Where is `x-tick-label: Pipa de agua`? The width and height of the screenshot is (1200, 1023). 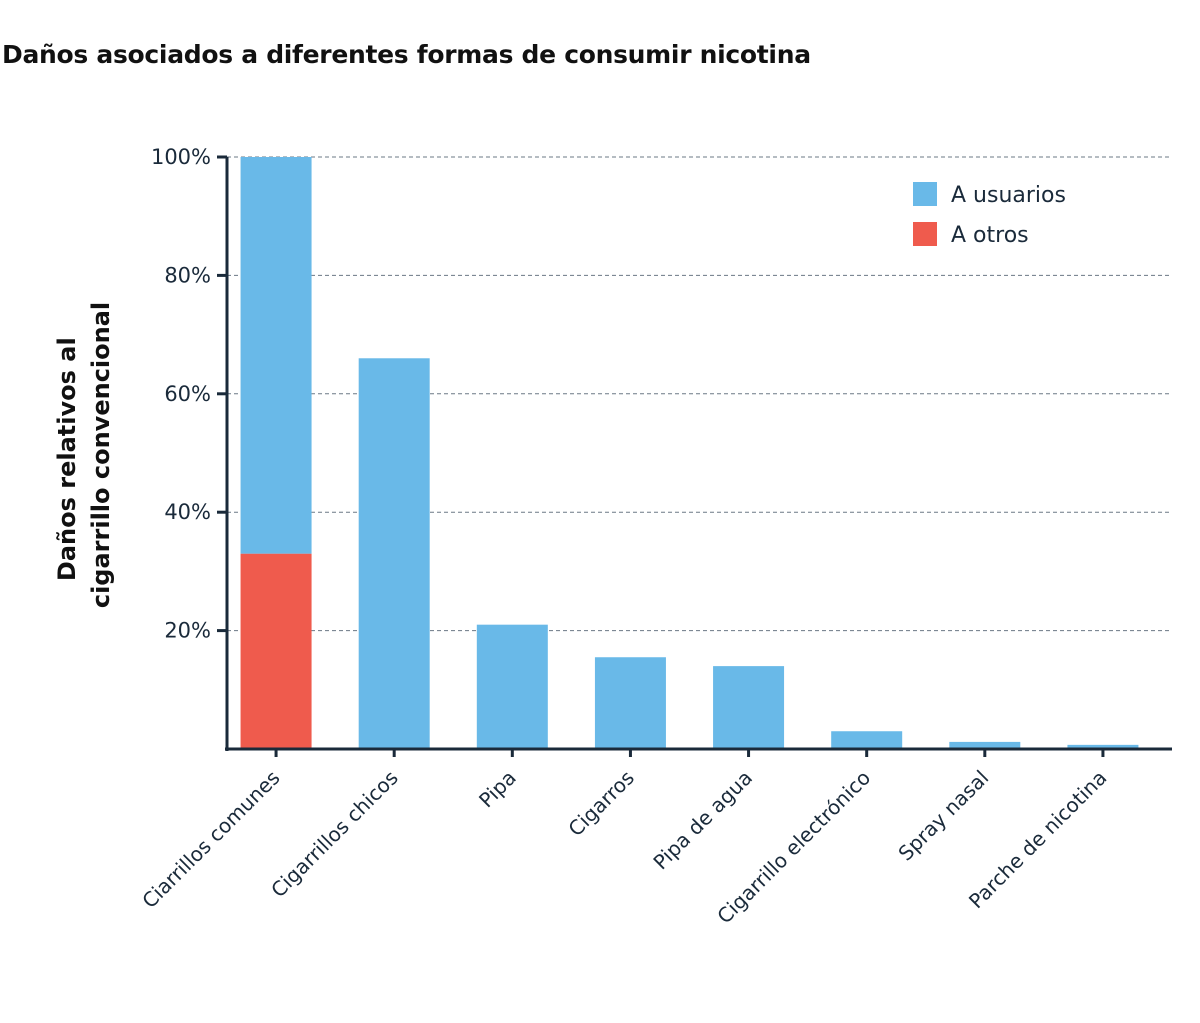
x-tick-label: Pipa de agua is located at coordinates (702, 820).